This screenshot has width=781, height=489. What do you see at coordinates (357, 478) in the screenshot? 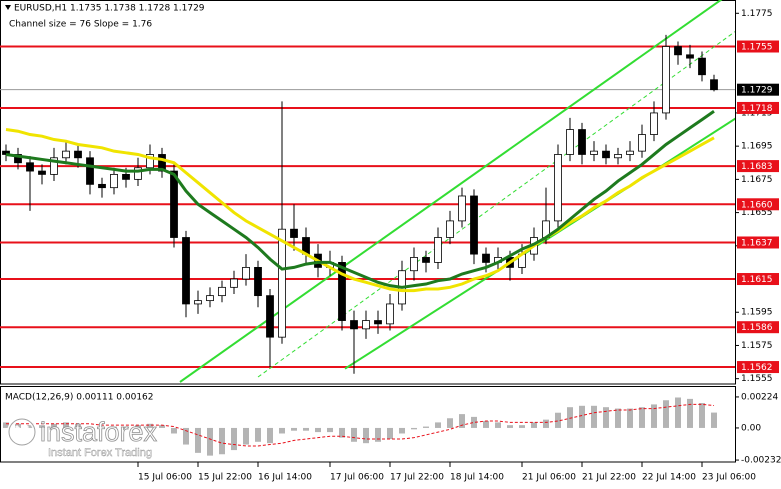
I see `x-tick-label: 17 Jul 06:00` at bounding box center [357, 478].